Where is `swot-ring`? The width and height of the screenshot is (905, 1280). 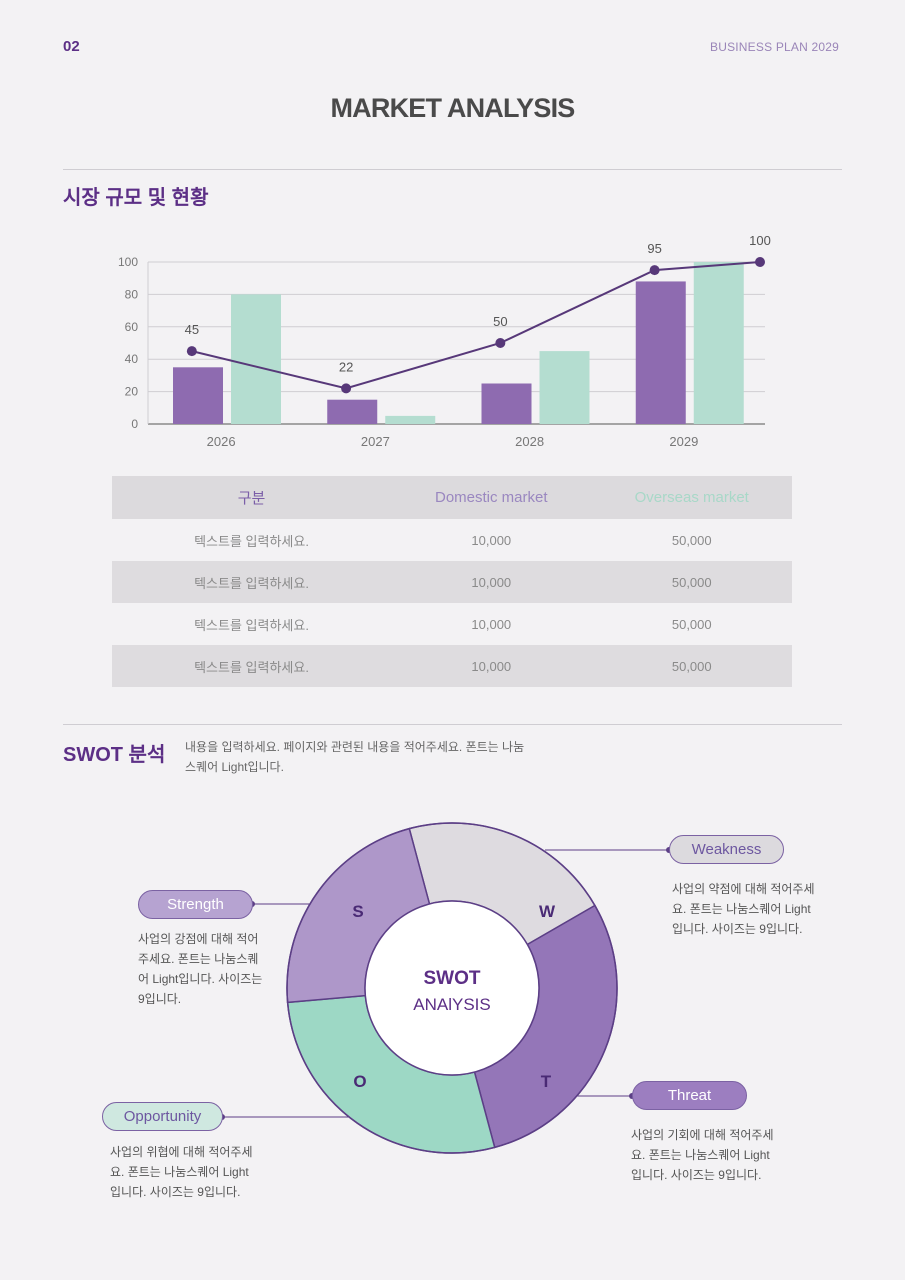 swot-ring is located at coordinates (452, 988).